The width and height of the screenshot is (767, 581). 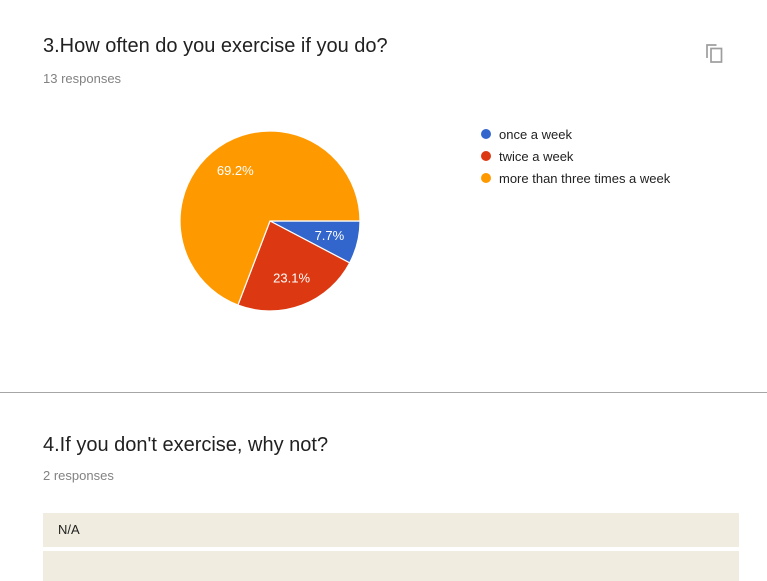 What do you see at coordinates (486, 178) in the screenshot?
I see `legend-swatch-orange` at bounding box center [486, 178].